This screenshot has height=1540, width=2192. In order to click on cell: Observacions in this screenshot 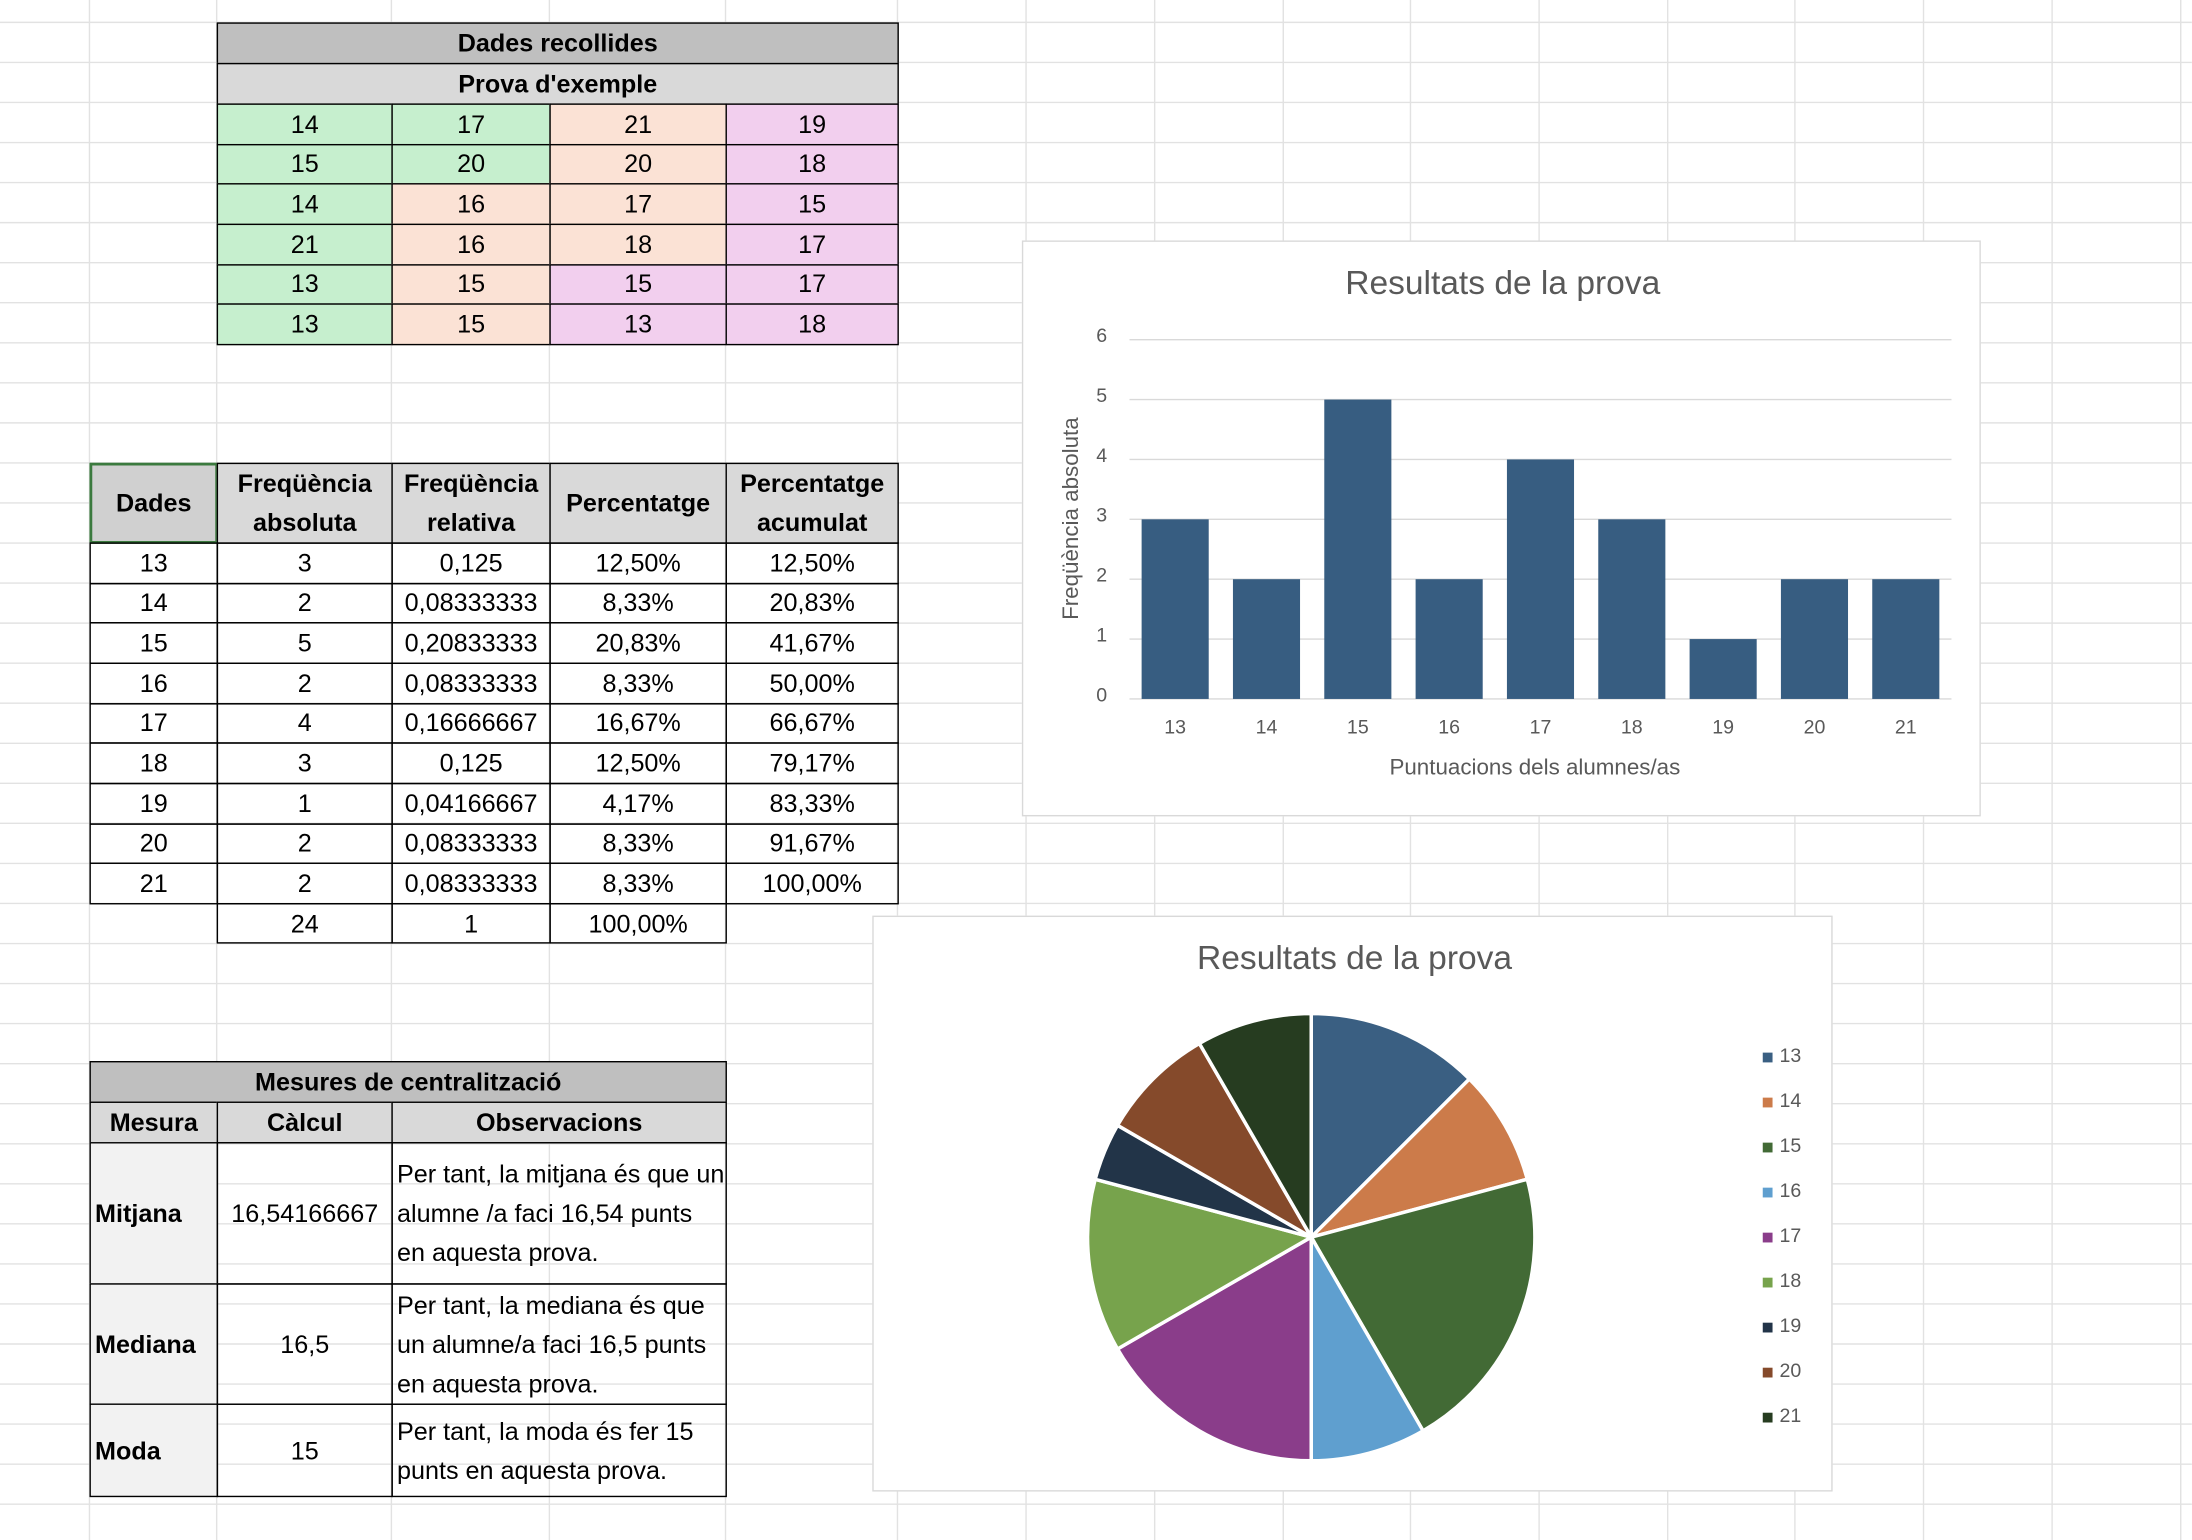, I will do `click(559, 1122)`.